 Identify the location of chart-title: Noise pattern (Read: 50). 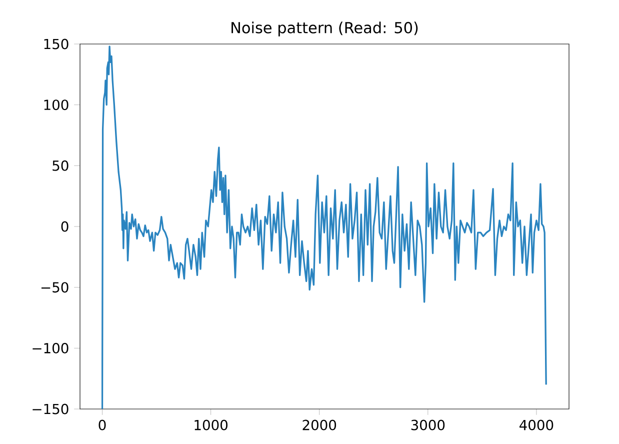
(325, 29).